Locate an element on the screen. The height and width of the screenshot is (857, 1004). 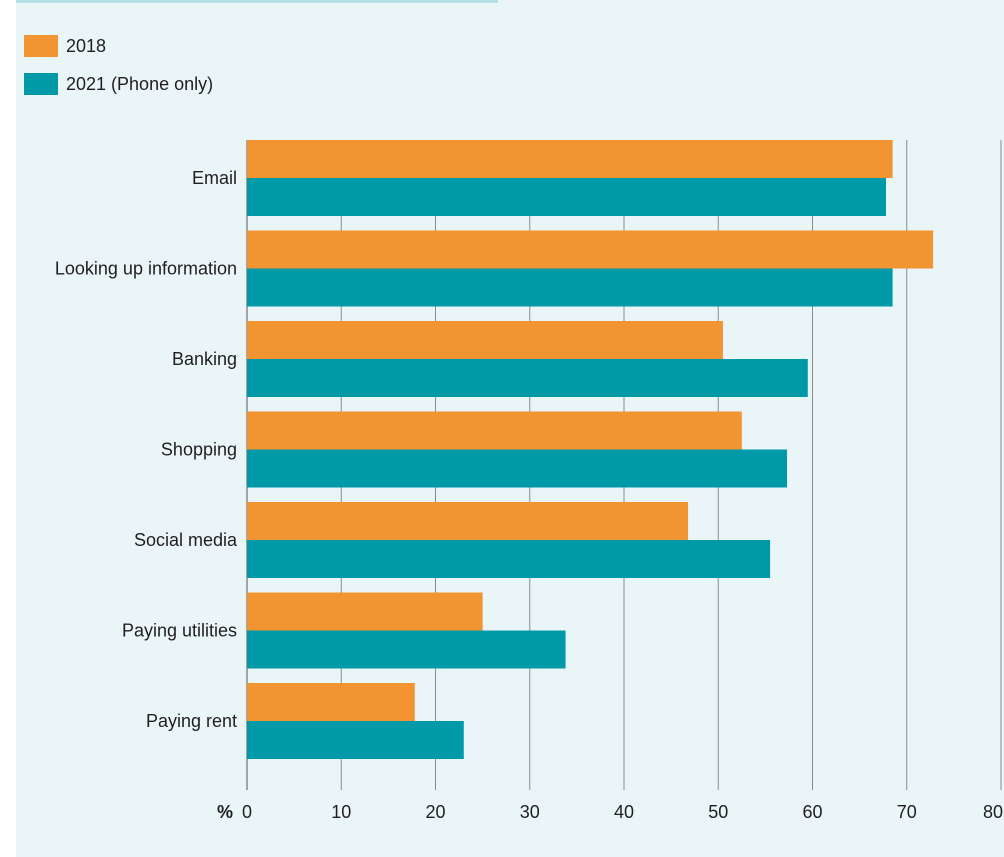
category-label: Paying utilities is located at coordinates (179, 631).